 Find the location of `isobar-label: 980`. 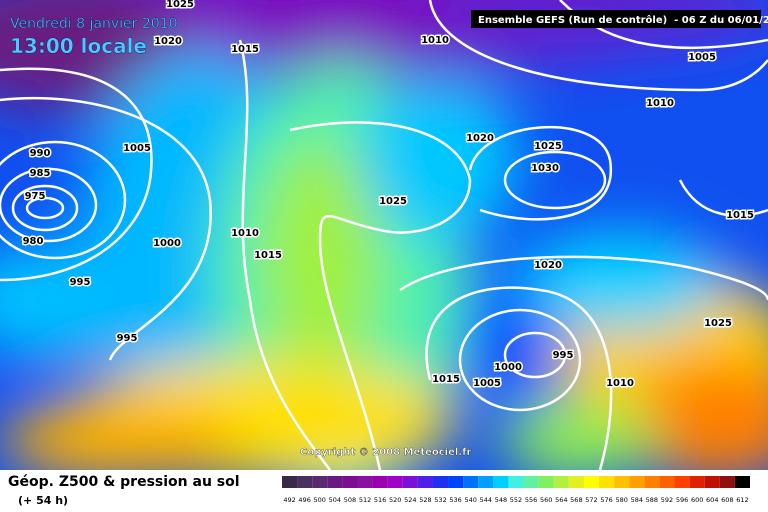

isobar-label: 980 is located at coordinates (33, 241).